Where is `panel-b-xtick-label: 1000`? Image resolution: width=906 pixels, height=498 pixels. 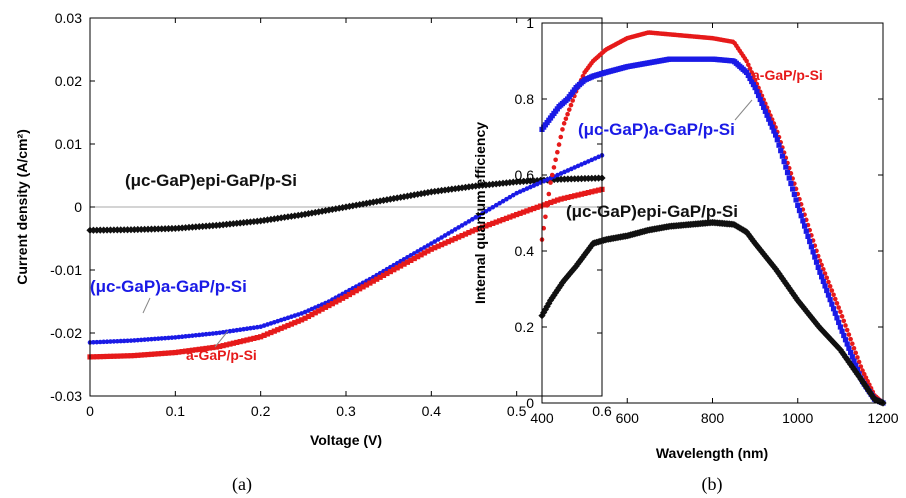 panel-b-xtick-label: 1000 is located at coordinates (797, 418).